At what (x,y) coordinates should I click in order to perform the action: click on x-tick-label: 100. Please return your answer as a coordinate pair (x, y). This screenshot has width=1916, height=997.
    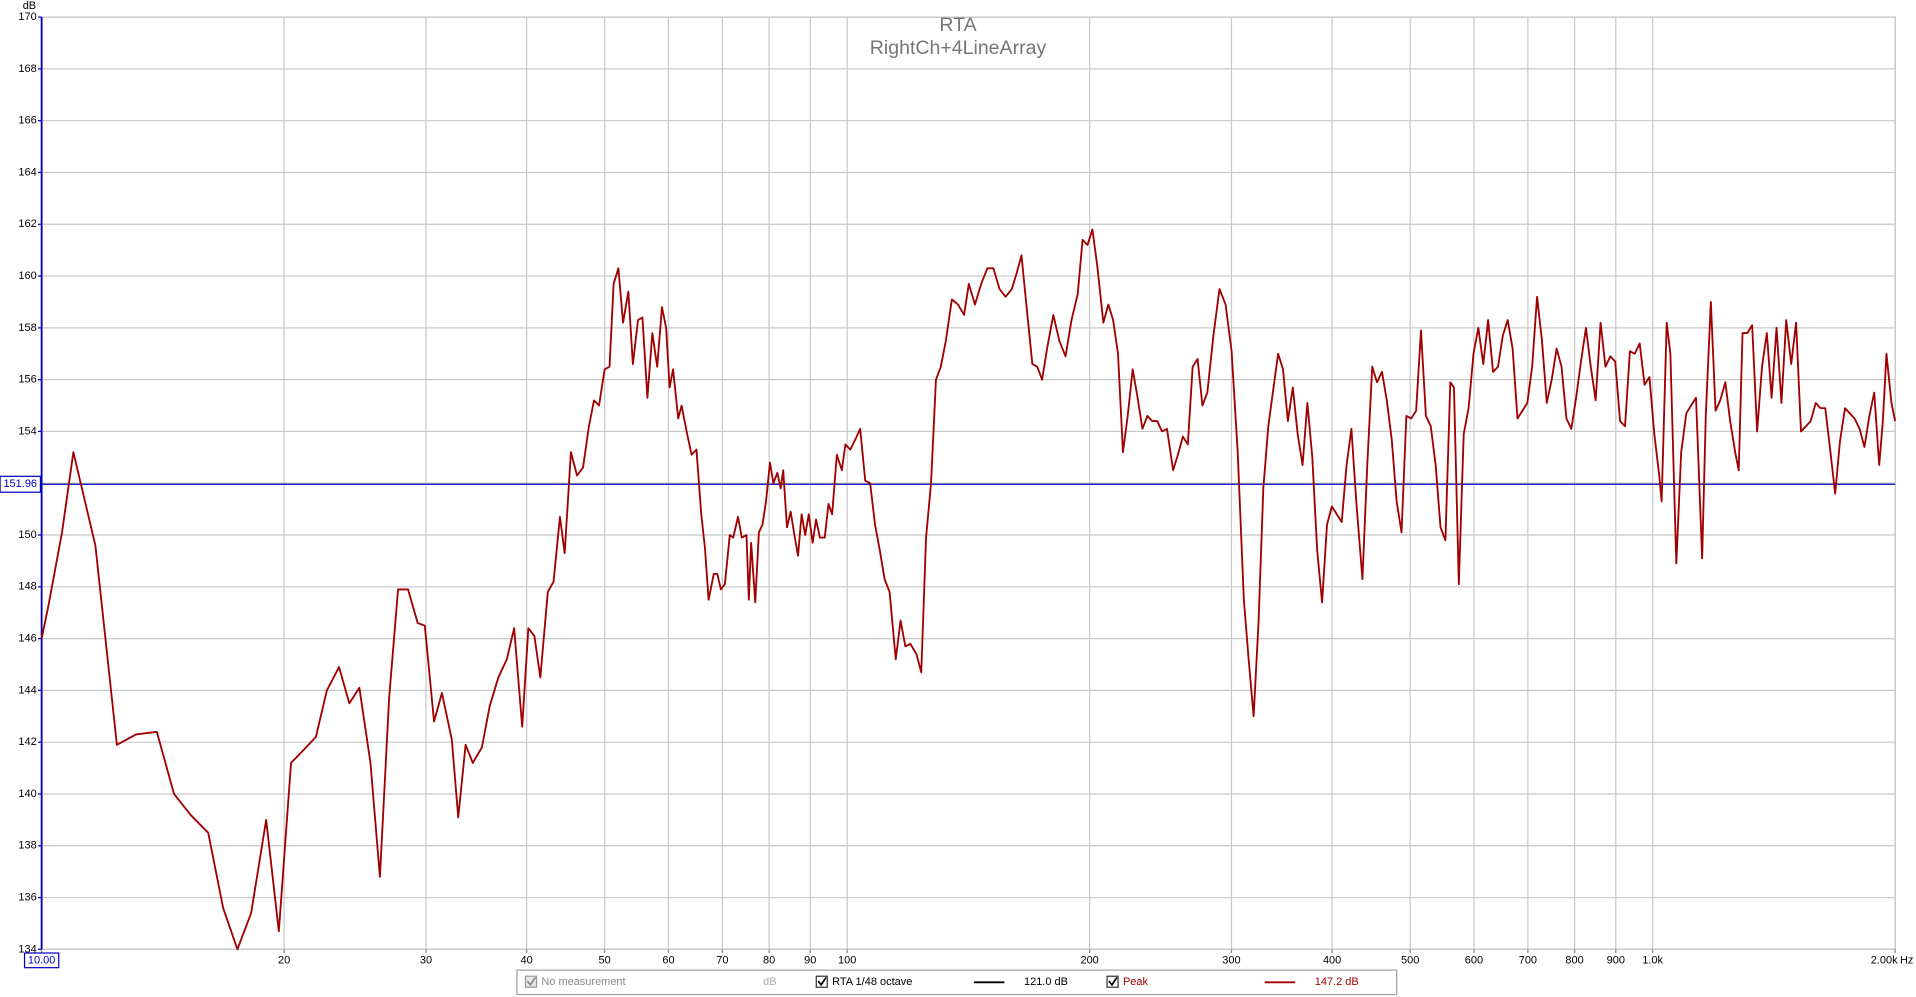
    Looking at the image, I should click on (847, 960).